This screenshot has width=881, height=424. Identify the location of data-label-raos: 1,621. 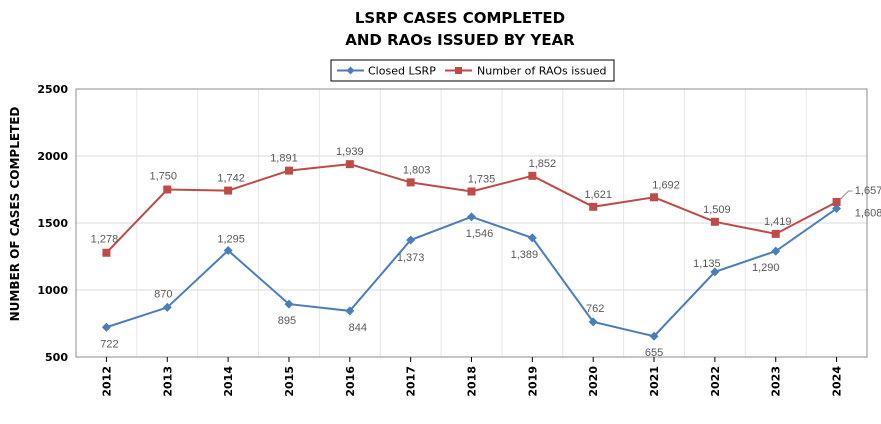
(598, 195).